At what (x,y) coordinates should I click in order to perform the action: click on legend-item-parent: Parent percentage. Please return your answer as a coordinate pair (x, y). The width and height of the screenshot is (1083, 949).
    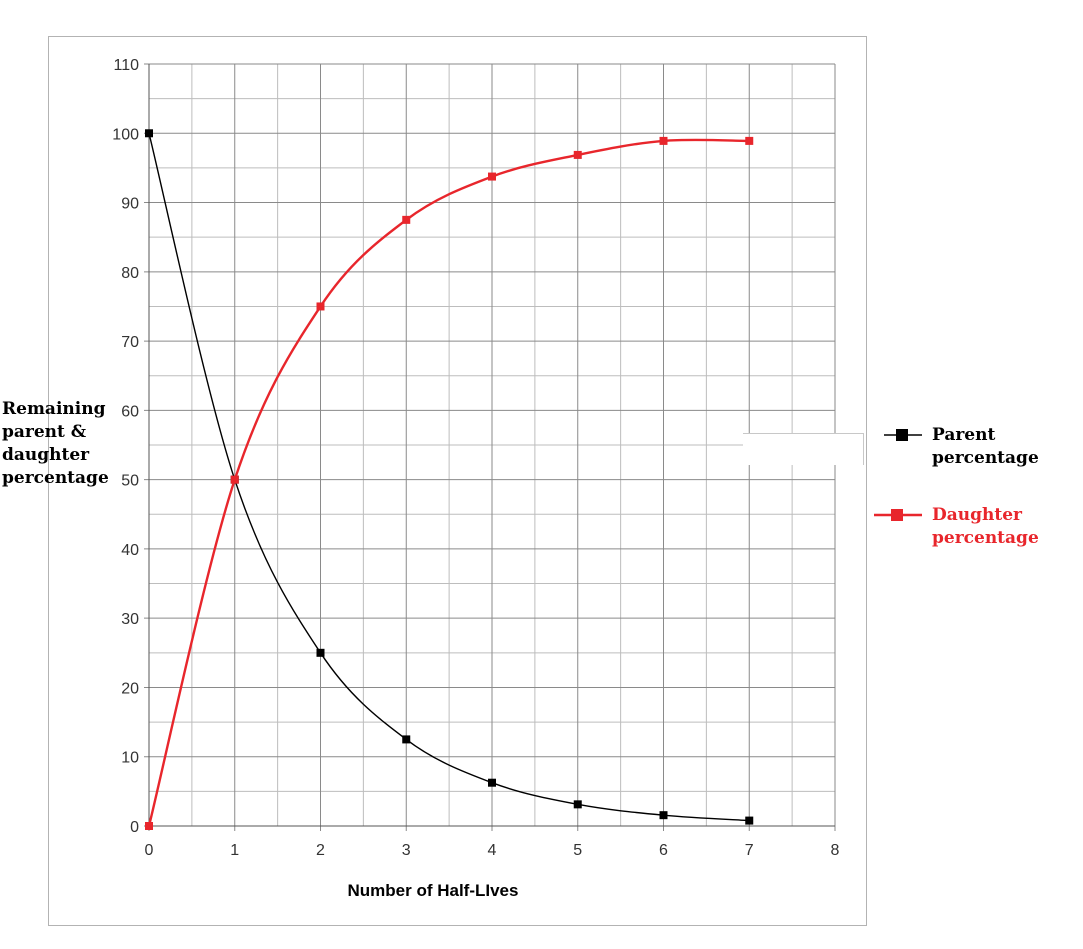
    Looking at the image, I should click on (967, 449).